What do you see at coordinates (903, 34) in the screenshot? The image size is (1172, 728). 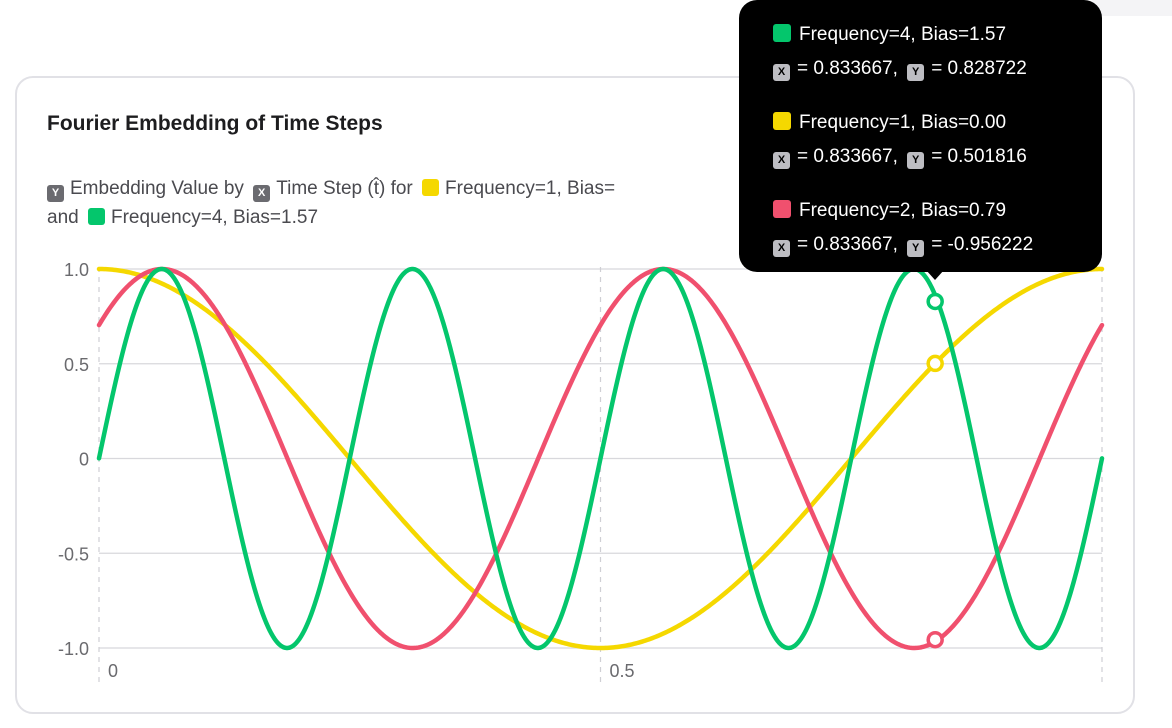 I see `tooltip-series-label: Frequency=4, Bias=1.57` at bounding box center [903, 34].